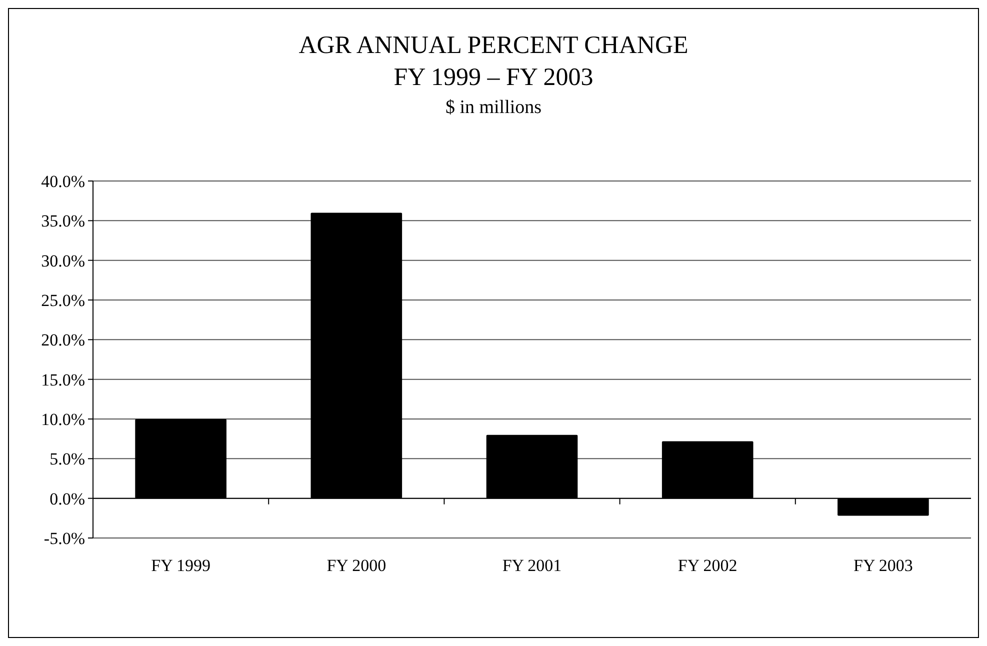 This screenshot has height=646, width=987. What do you see at coordinates (67, 498) in the screenshot?
I see `y-tick-label: 0.0%` at bounding box center [67, 498].